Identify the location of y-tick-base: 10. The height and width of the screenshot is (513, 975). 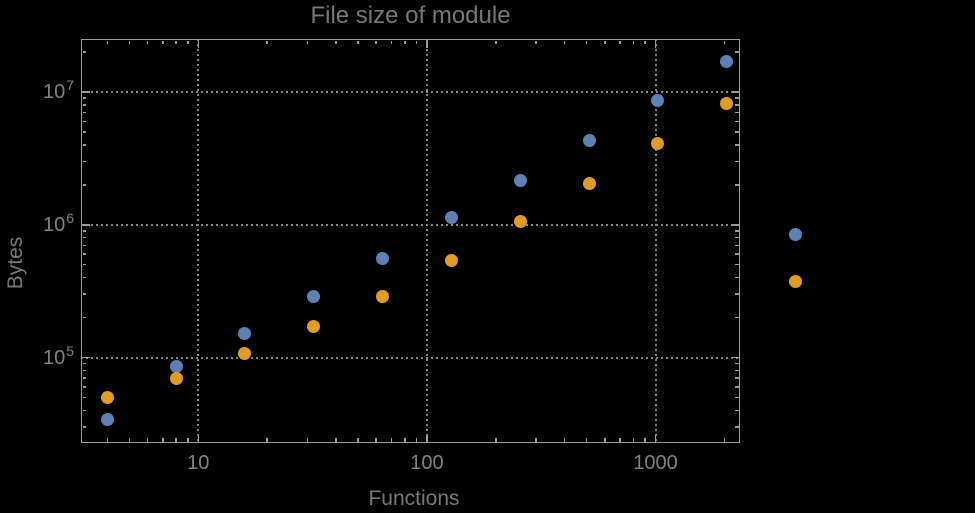
(54, 92).